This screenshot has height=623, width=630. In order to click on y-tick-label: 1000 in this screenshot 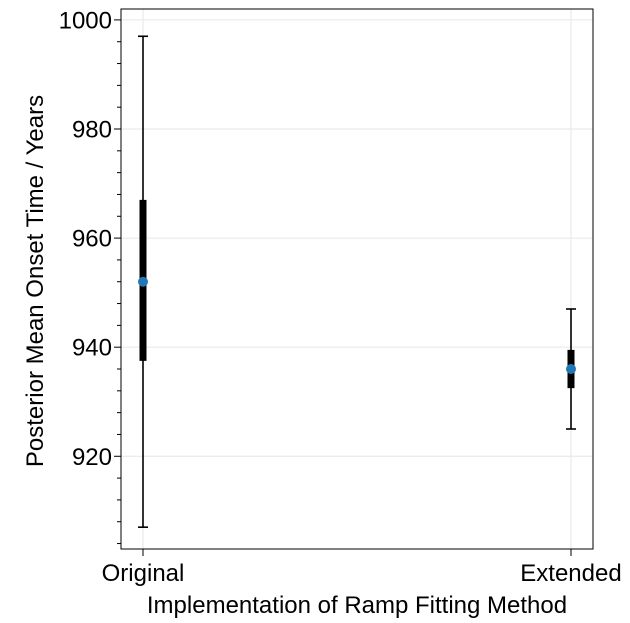, I will do `click(85, 20)`.